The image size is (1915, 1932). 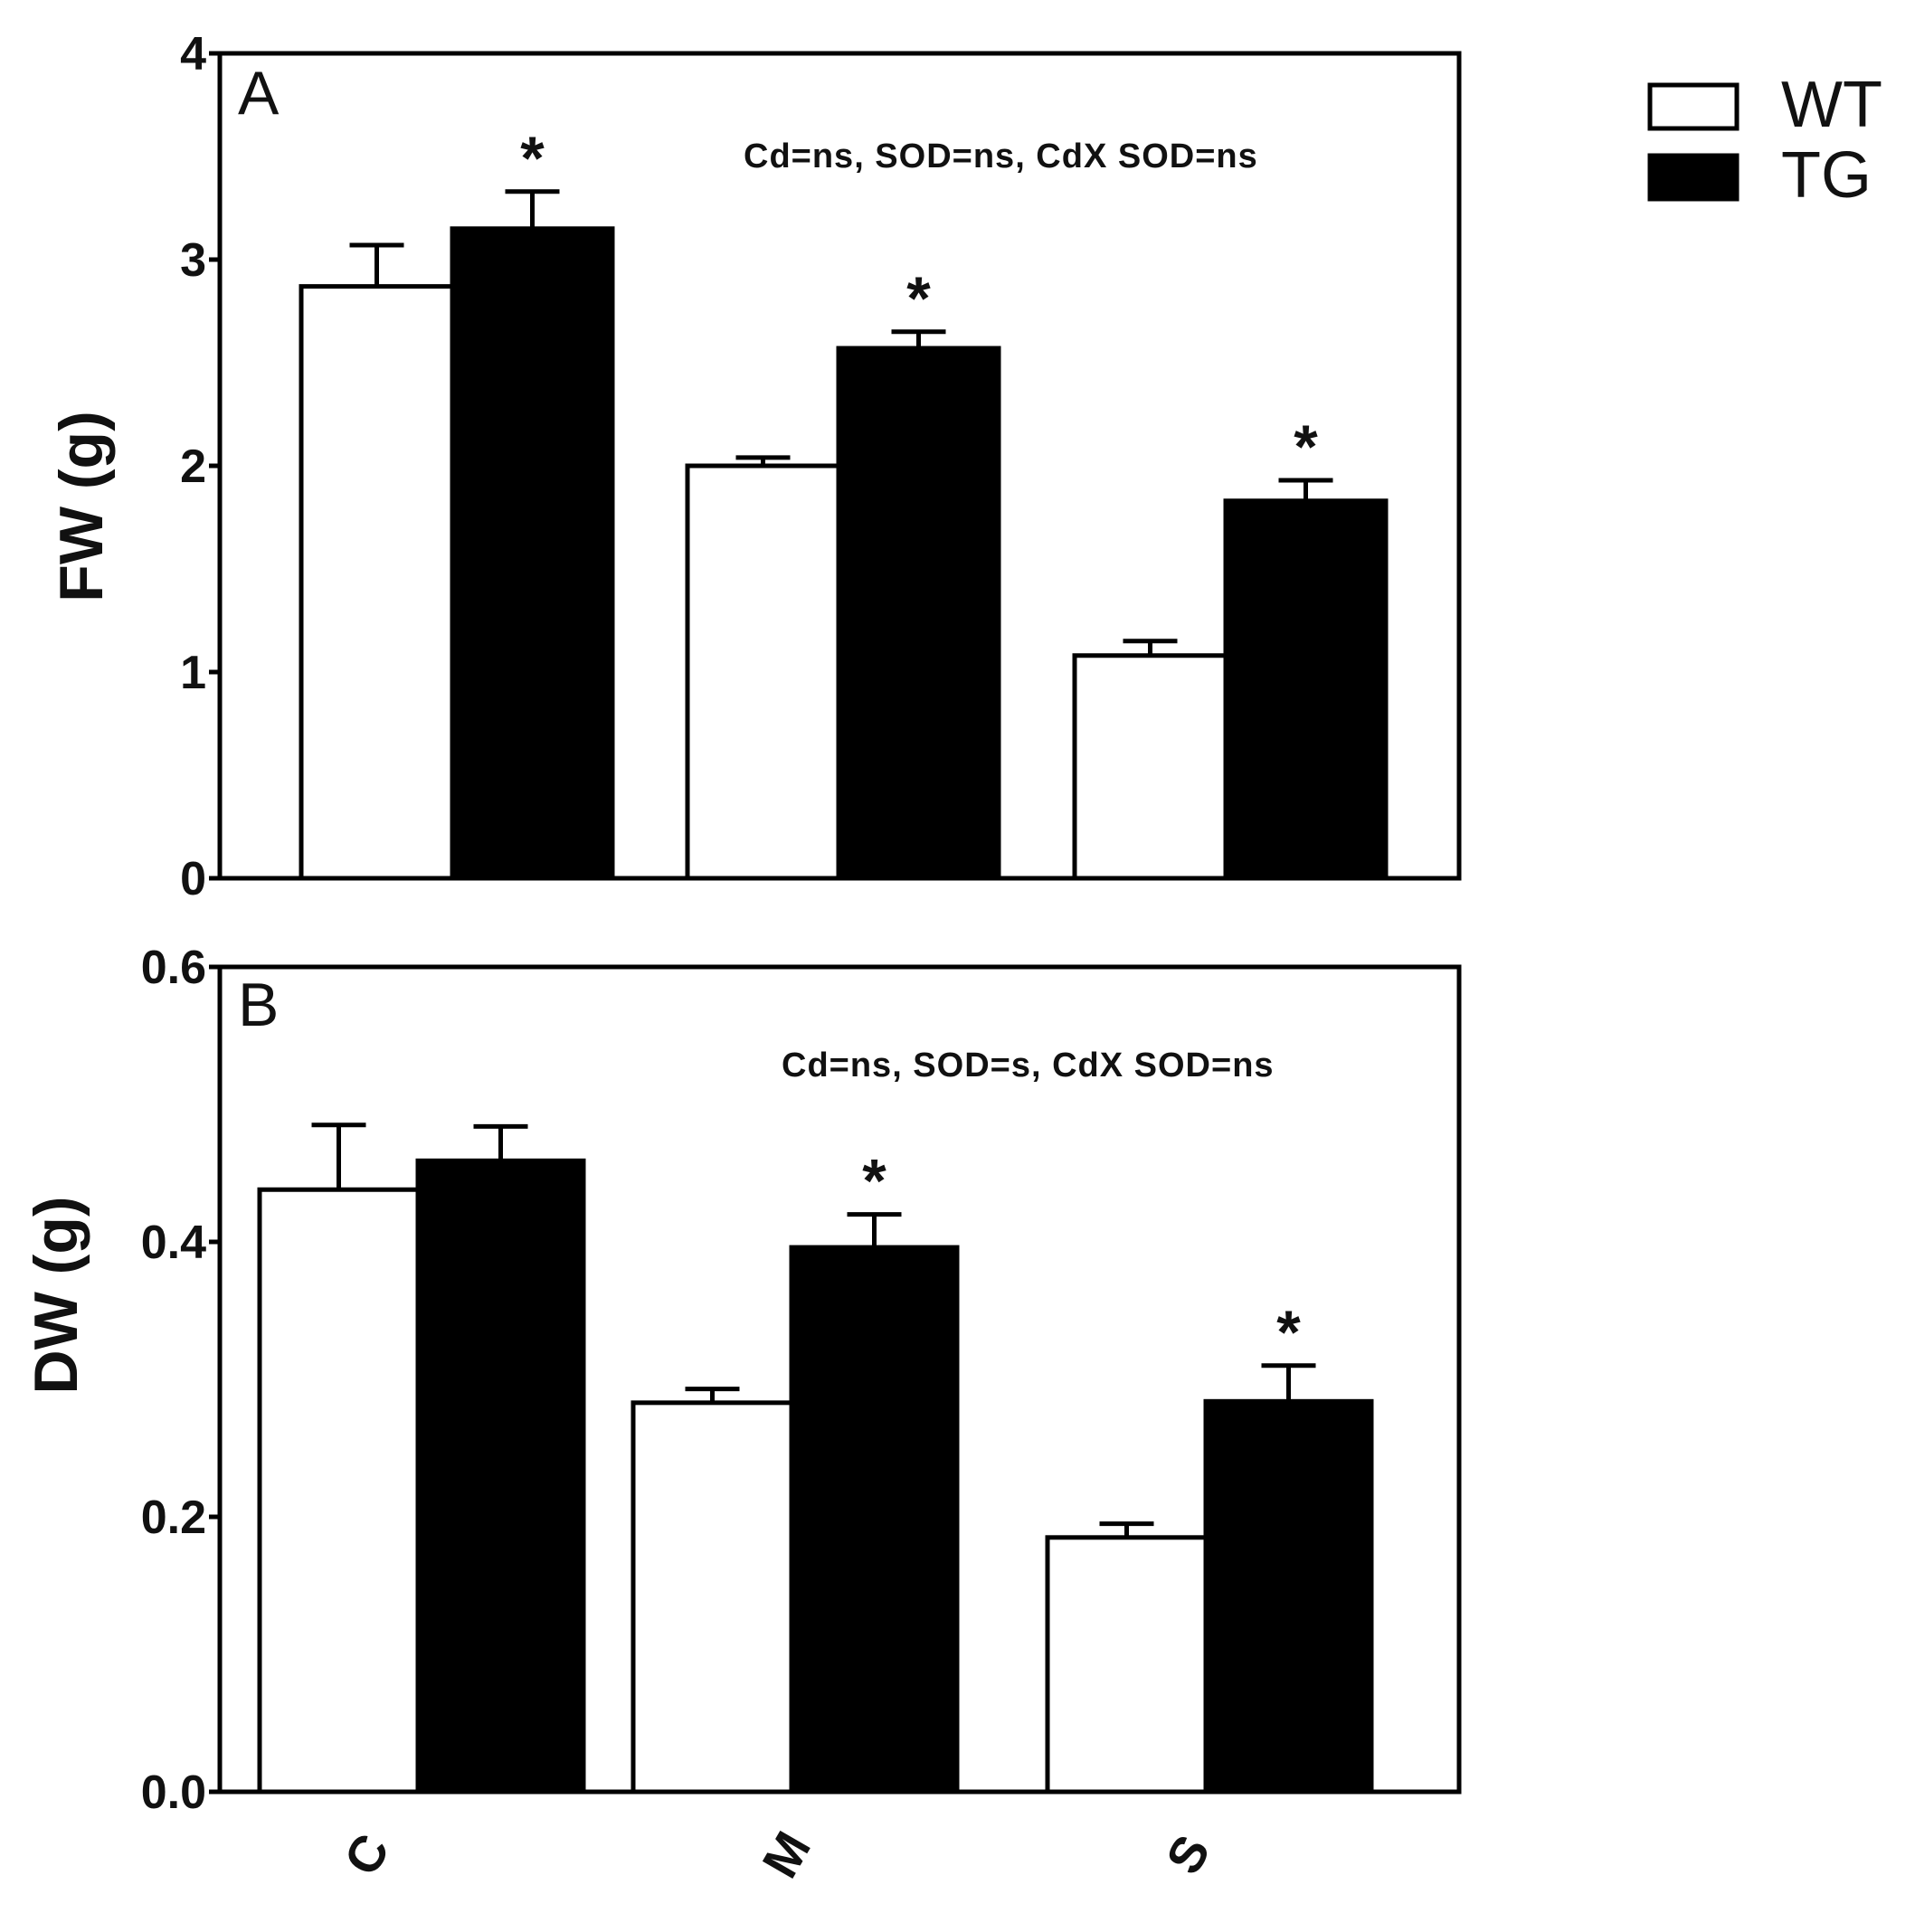 I want to click on y-tick-label: 4, so click(x=193, y=54).